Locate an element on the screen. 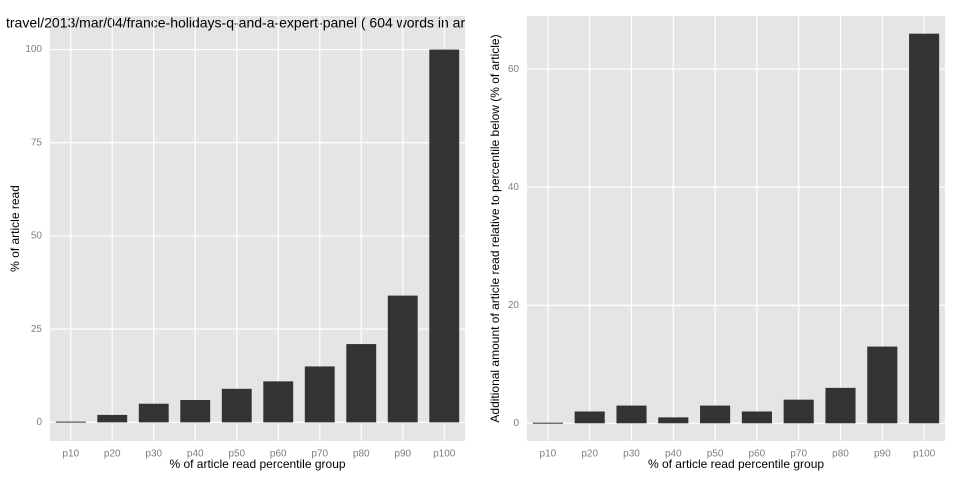  y-axis-title: % of article read is located at coordinates (15, 228).